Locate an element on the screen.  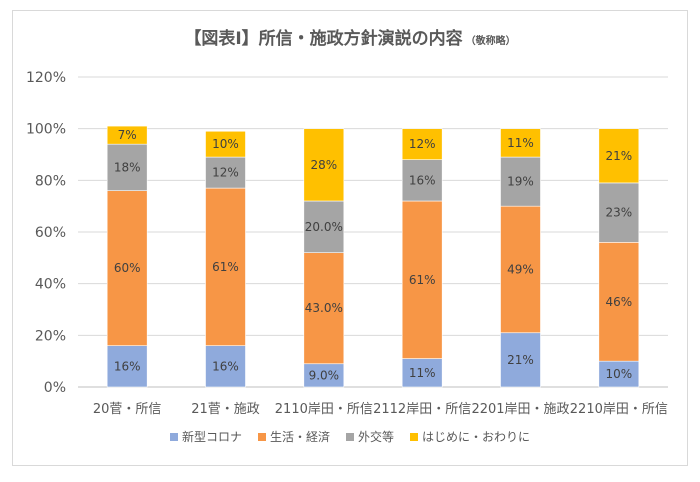
legend: 新型コロナ 生活・経済 外交等 はじめに・おわりに is located at coordinates (350, 436).